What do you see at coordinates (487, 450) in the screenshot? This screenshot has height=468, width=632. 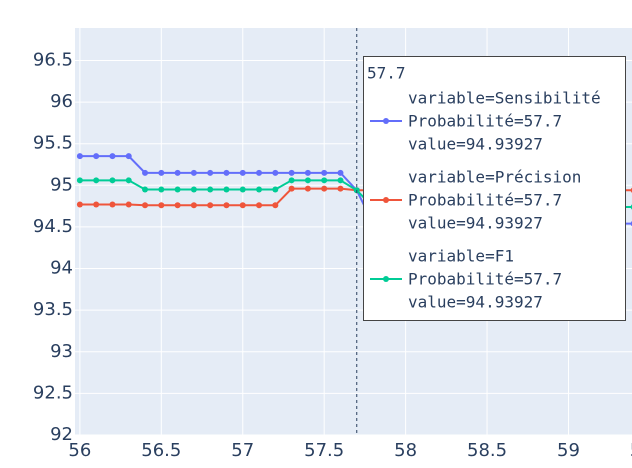 I see `x-tick-label: 58.5` at bounding box center [487, 450].